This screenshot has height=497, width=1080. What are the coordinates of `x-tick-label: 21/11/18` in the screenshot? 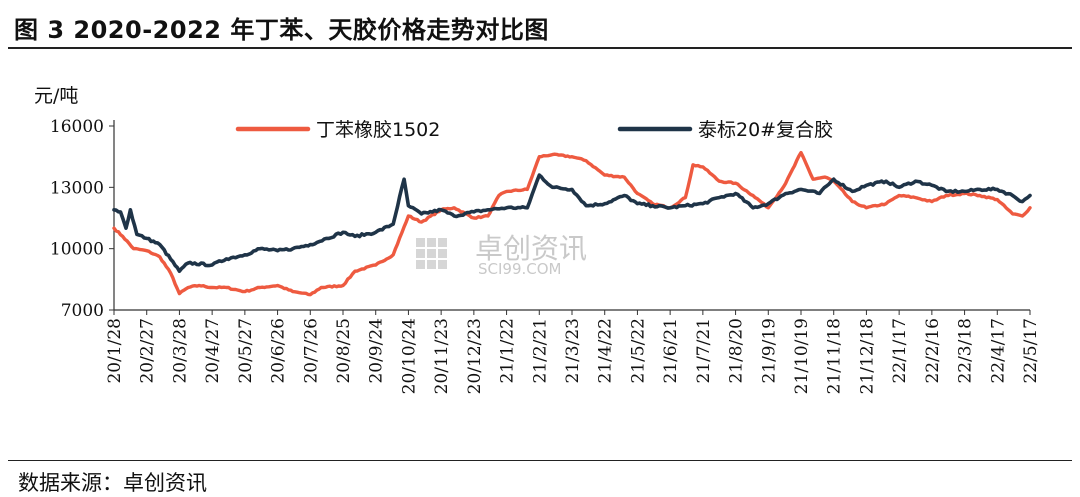 It's located at (835, 356).